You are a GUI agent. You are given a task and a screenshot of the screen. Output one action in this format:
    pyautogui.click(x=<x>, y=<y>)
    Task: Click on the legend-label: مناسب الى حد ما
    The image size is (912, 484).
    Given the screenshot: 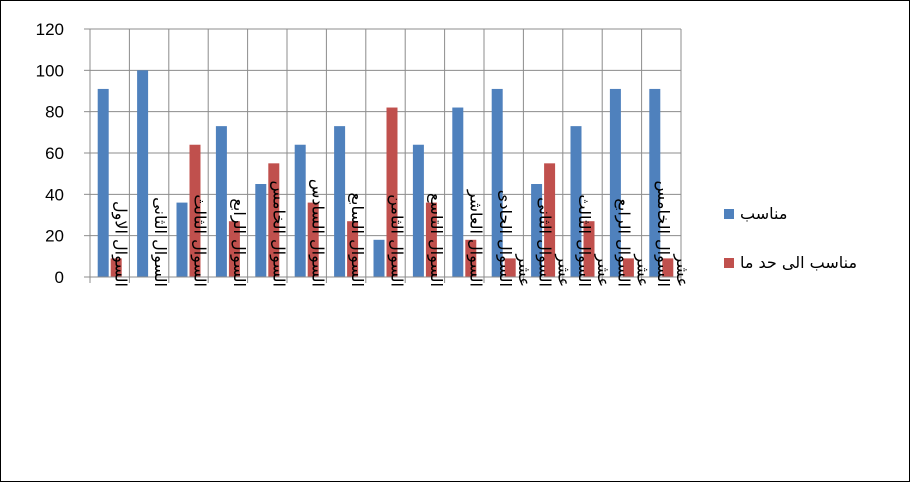 What is the action you would take?
    pyautogui.click(x=798, y=262)
    